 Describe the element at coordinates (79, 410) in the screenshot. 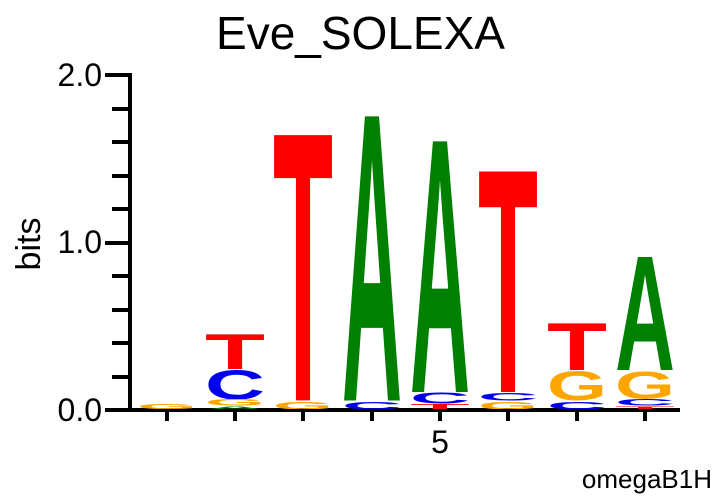

I see `y-tick-label-0: 0.0` at that location.